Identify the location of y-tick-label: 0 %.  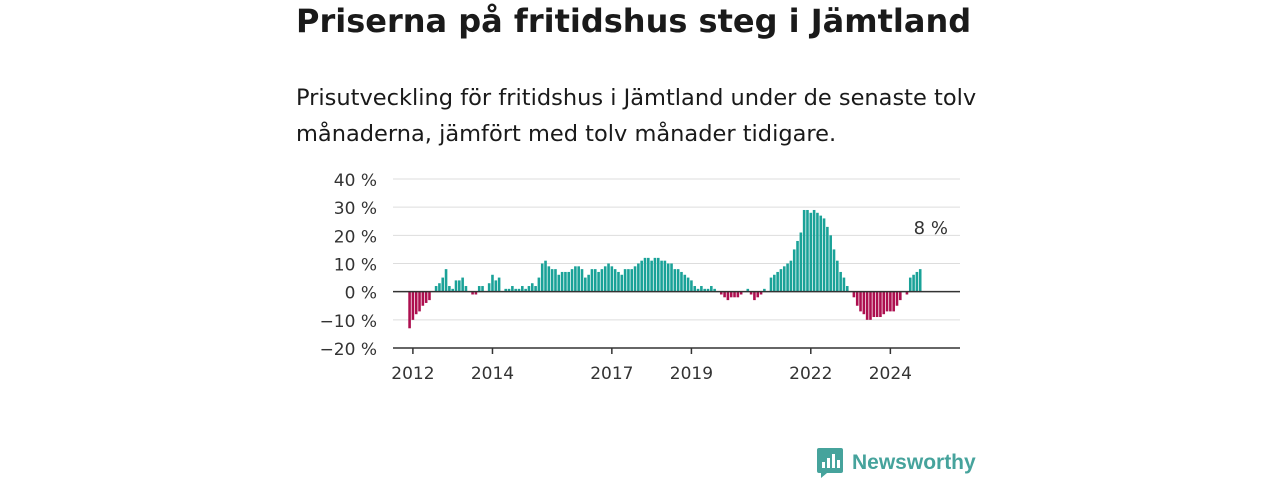
(361, 294).